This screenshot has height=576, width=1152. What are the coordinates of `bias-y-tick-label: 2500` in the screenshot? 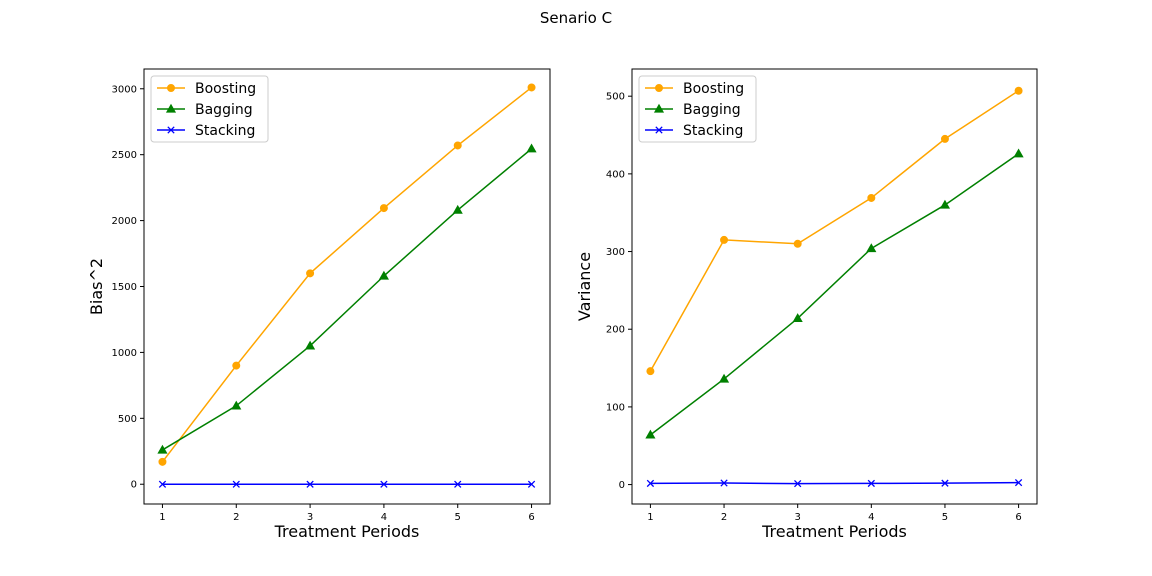 It's located at (124, 155).